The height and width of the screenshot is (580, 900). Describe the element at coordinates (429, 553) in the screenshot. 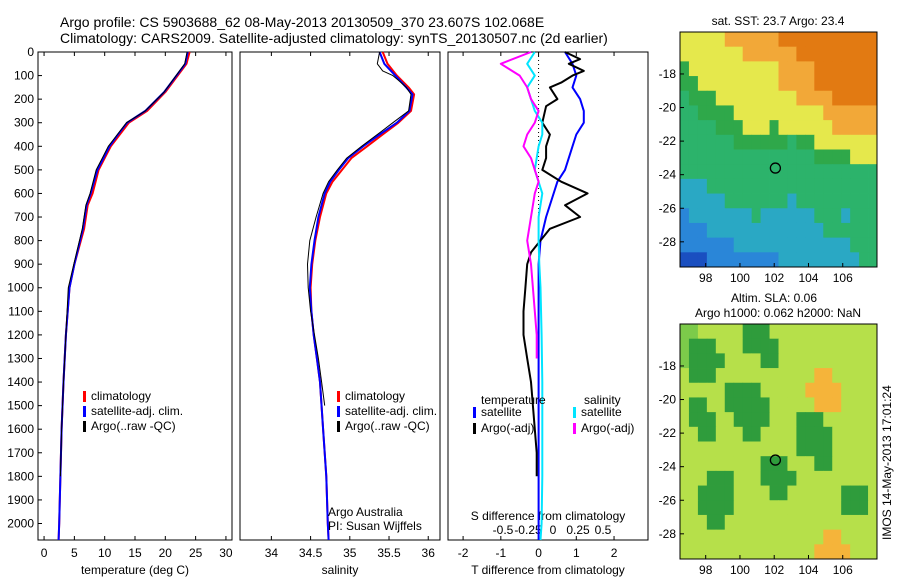

I see `x-tick-label: 36` at that location.